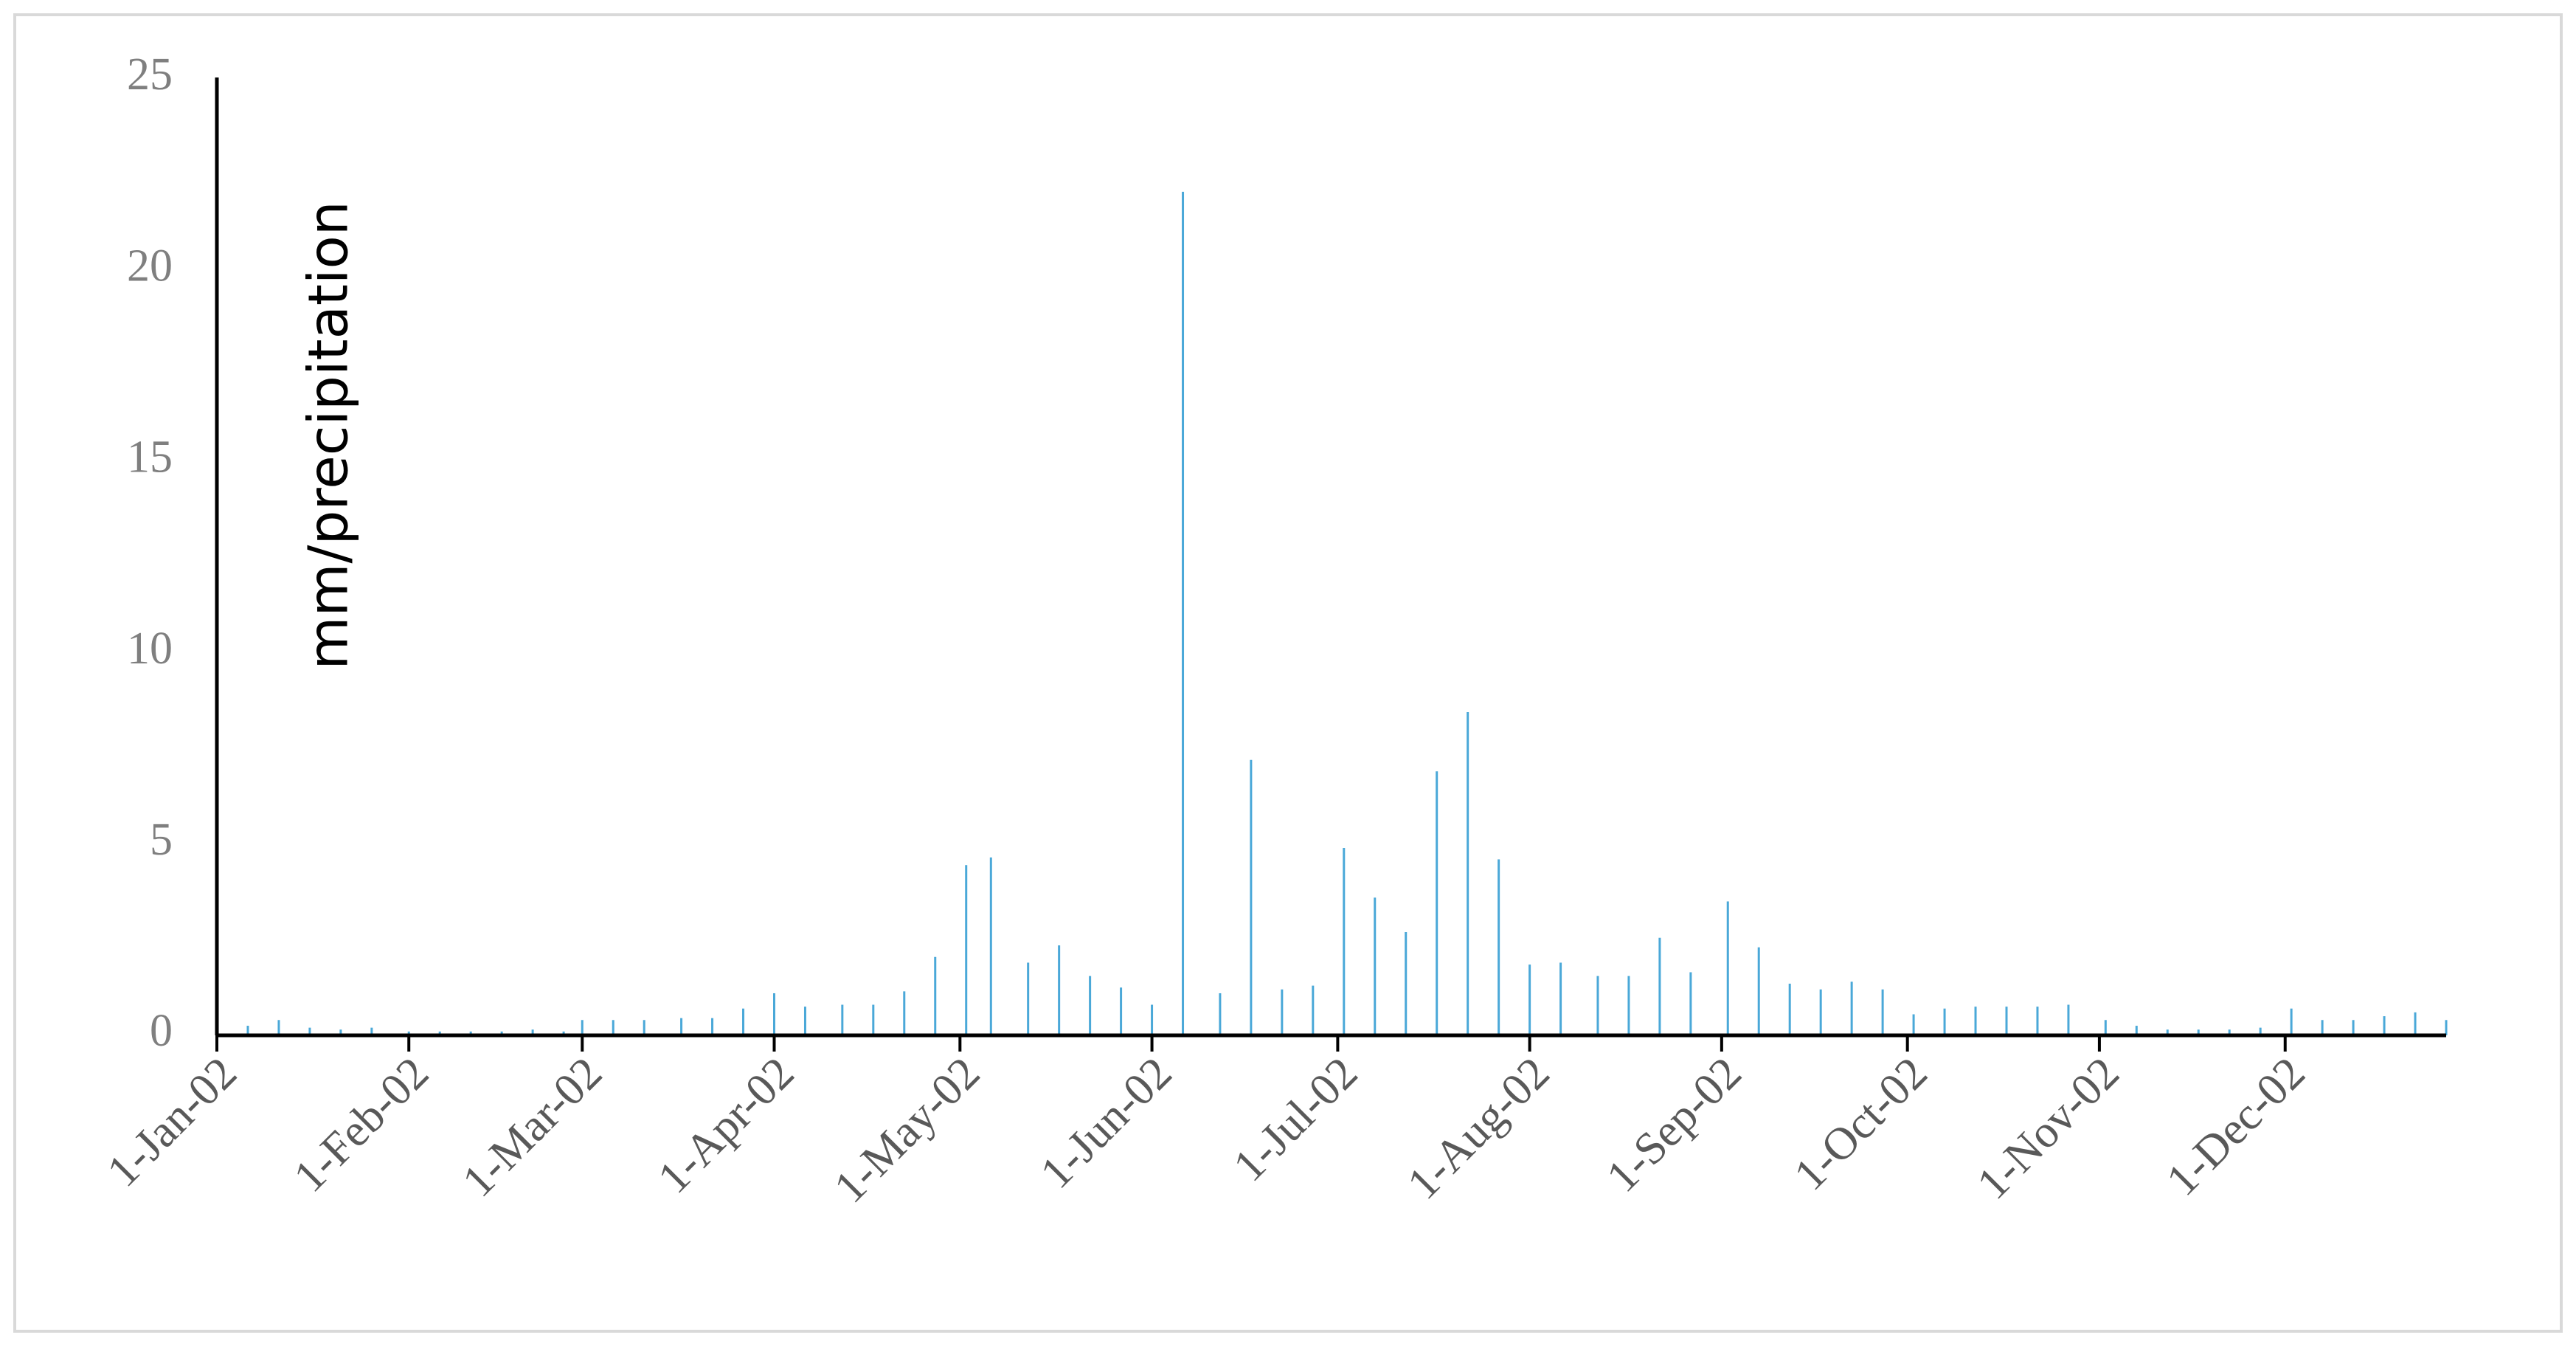 This screenshot has width=2576, height=1346. Describe the element at coordinates (150, 457) in the screenshot. I see `y-tick-label: 15` at that location.